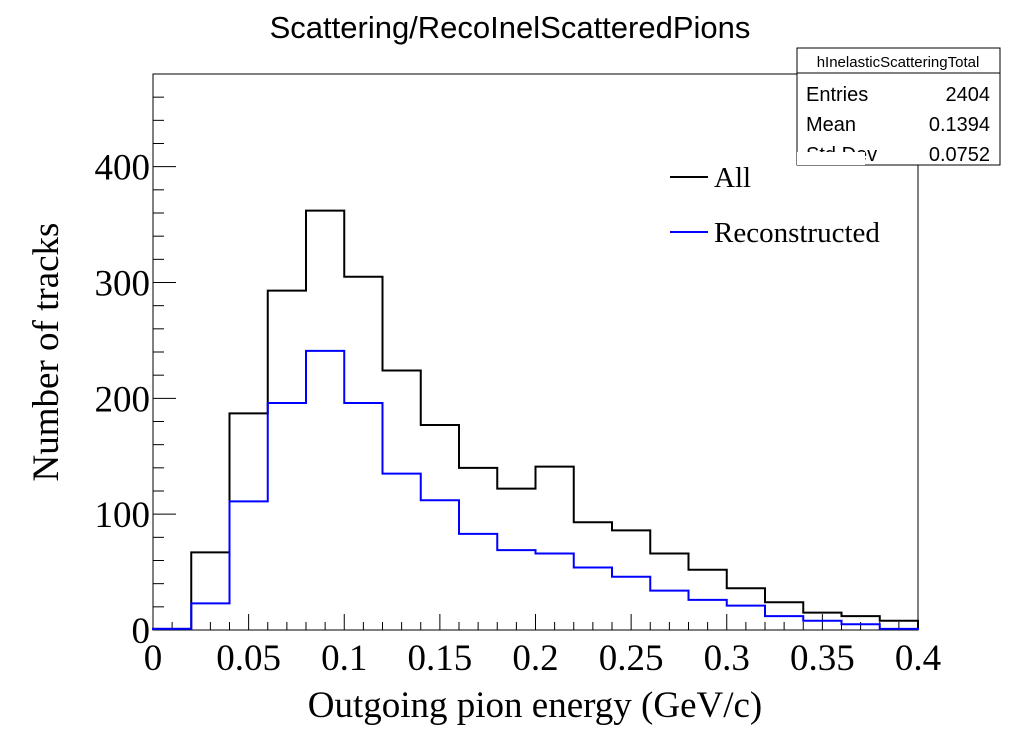  Describe the element at coordinates (898, 62) in the screenshot. I see `stats-box-title: hInelasticScatteringTotal` at that location.